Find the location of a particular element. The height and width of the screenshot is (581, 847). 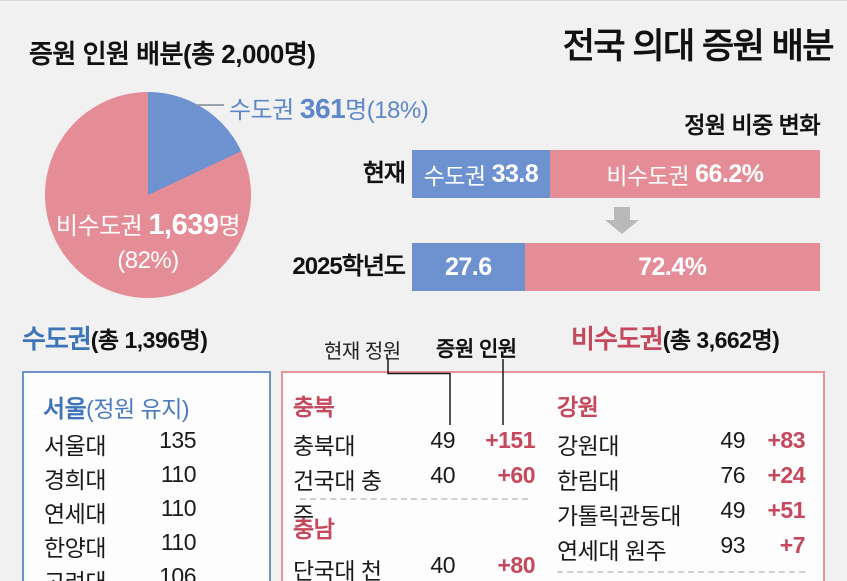

table-row: 서울대 135 is located at coordinates (120, 443).